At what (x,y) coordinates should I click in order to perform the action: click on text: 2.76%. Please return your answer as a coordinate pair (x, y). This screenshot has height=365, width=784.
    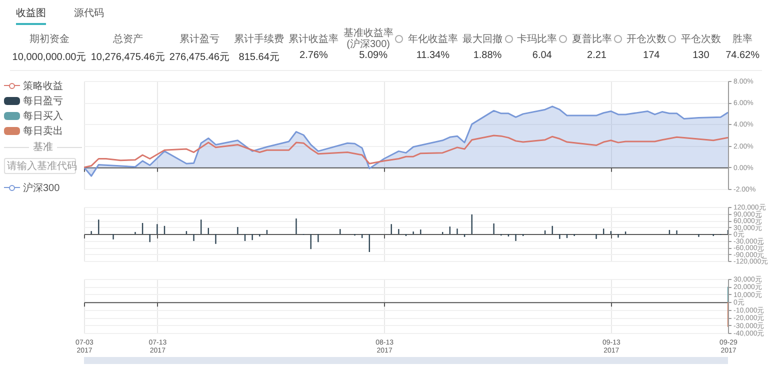
    Looking at the image, I should click on (313, 55).